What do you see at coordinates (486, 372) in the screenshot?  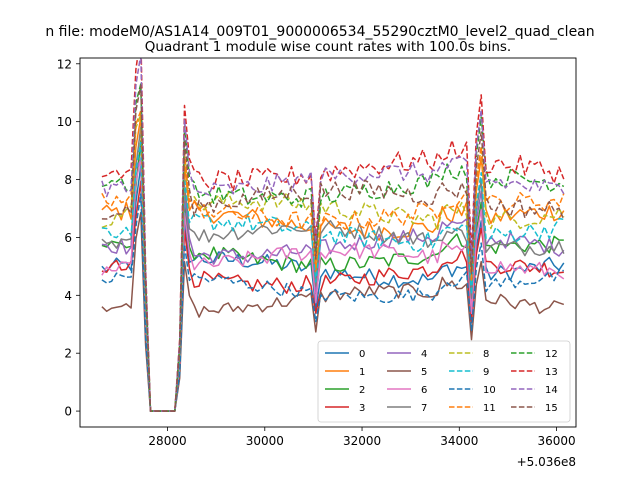 I see `legend-label: 9` at bounding box center [486, 372].